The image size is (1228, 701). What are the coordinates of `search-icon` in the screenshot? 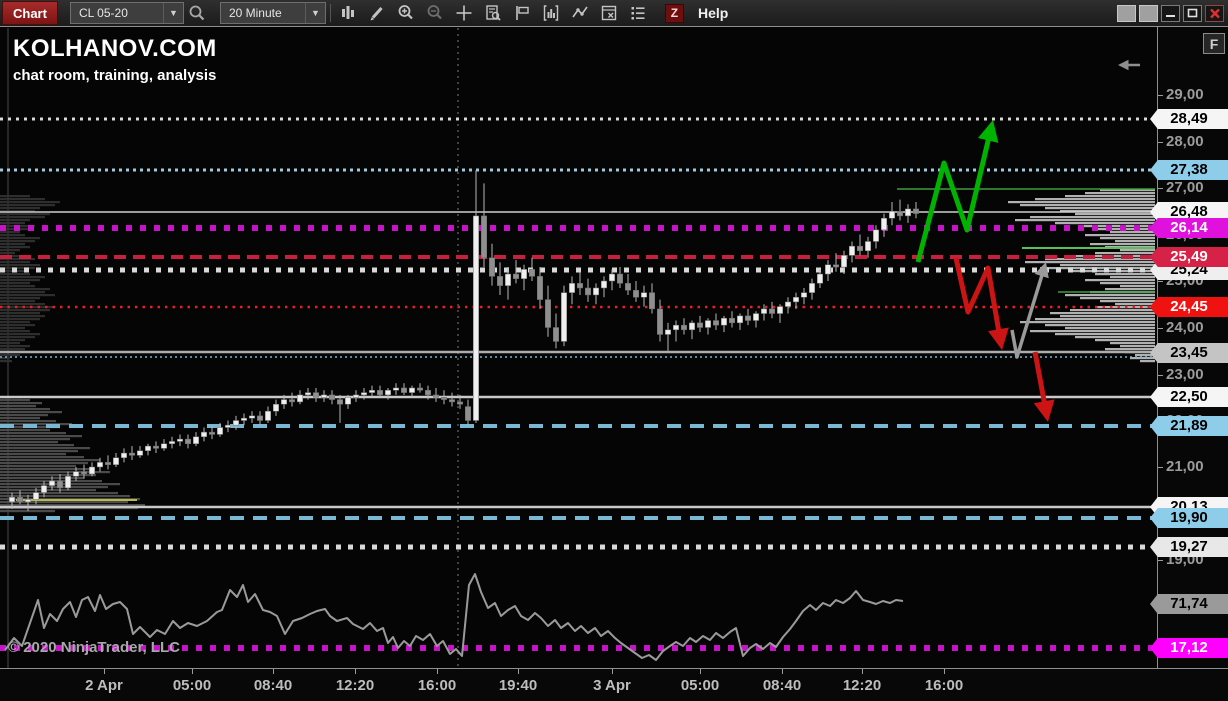 It's located at (197, 13).